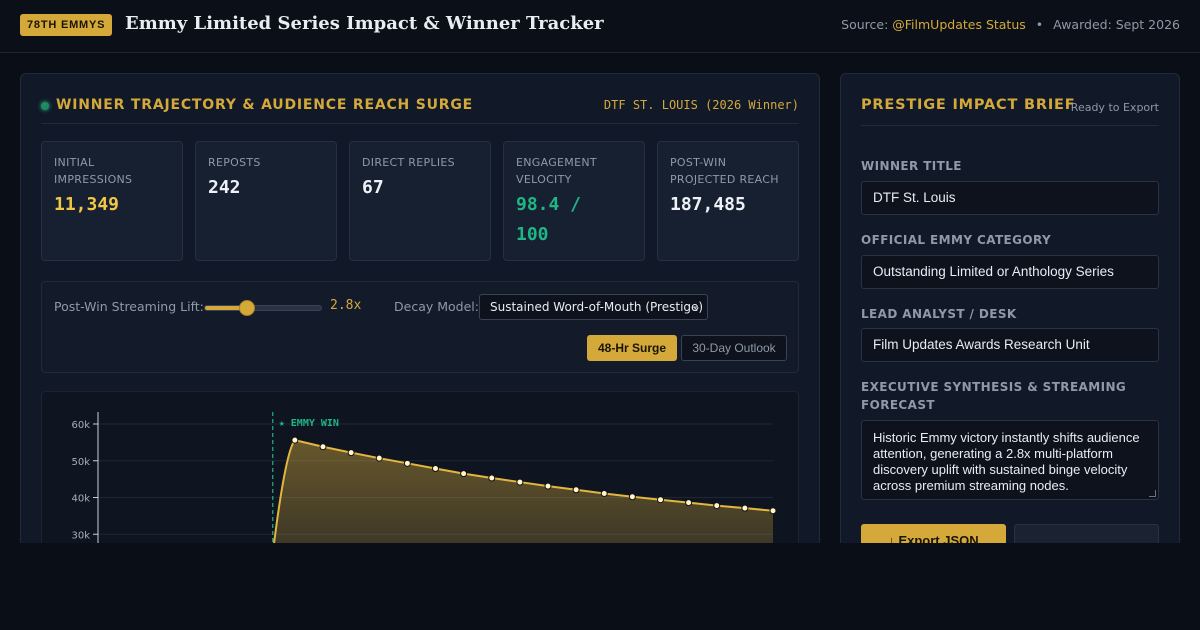 The image size is (1200, 630). I want to click on analyst-input: Film Updates Awards Research Unit, so click(1010, 345).